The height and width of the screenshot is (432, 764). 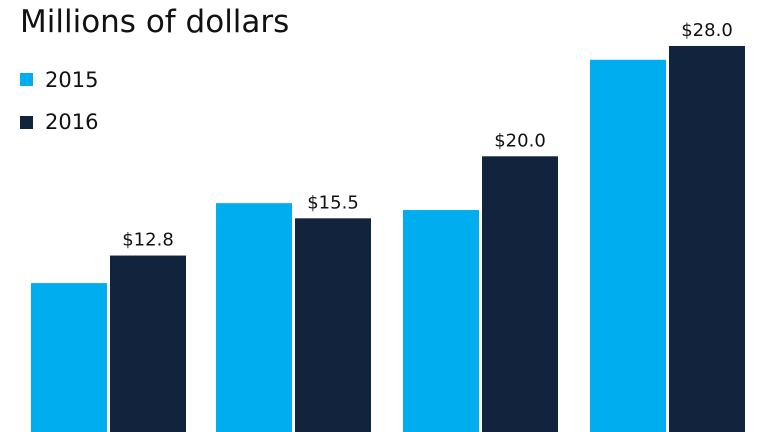 I want to click on legend-item-2015: 2015, so click(x=59, y=80).